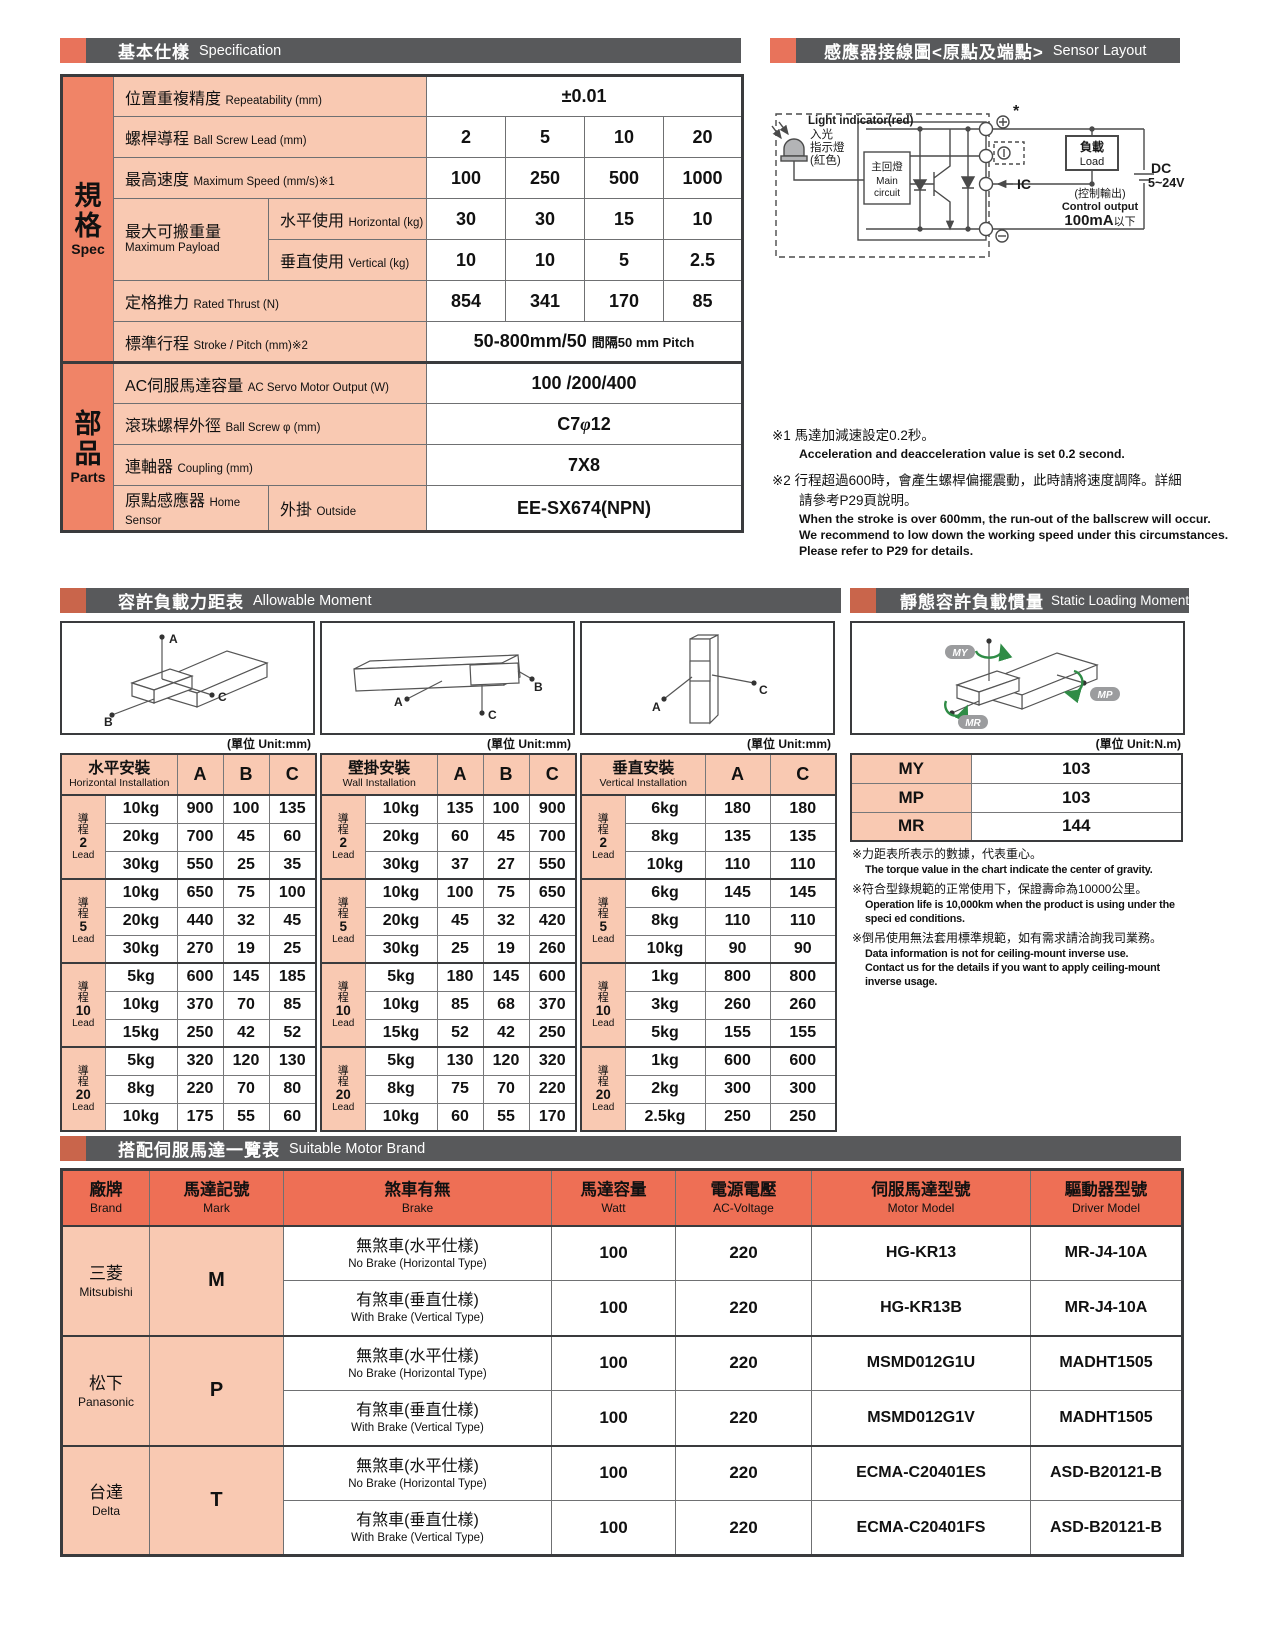  I want to click on table-row: 導程 10 Lead 1kg 800 800, so click(708, 1005).